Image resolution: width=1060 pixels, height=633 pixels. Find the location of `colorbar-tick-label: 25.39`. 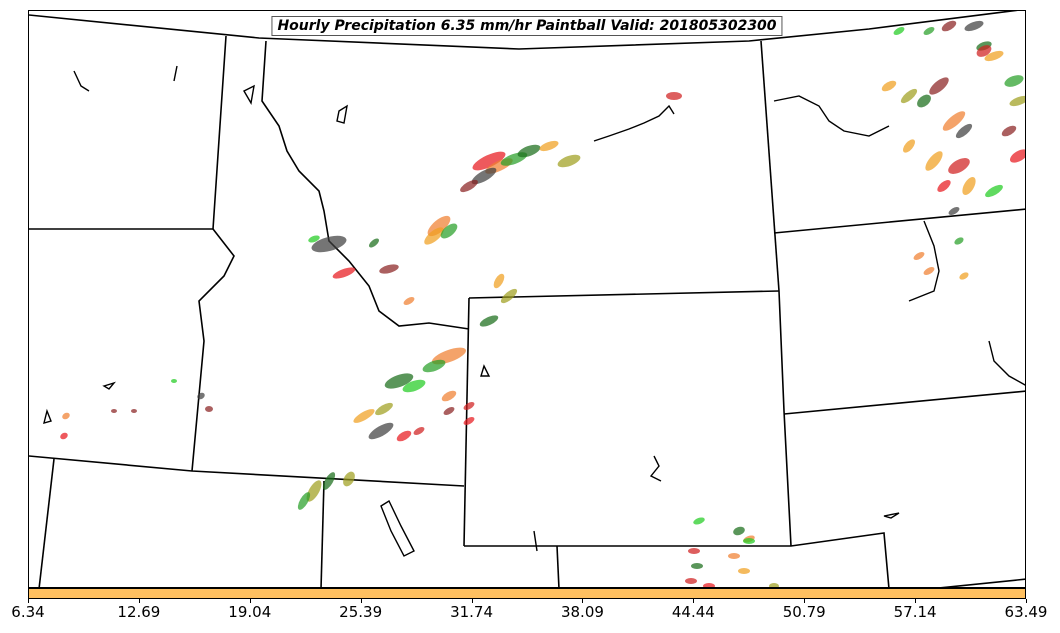

colorbar-tick-label: 25.39 is located at coordinates (361, 612).